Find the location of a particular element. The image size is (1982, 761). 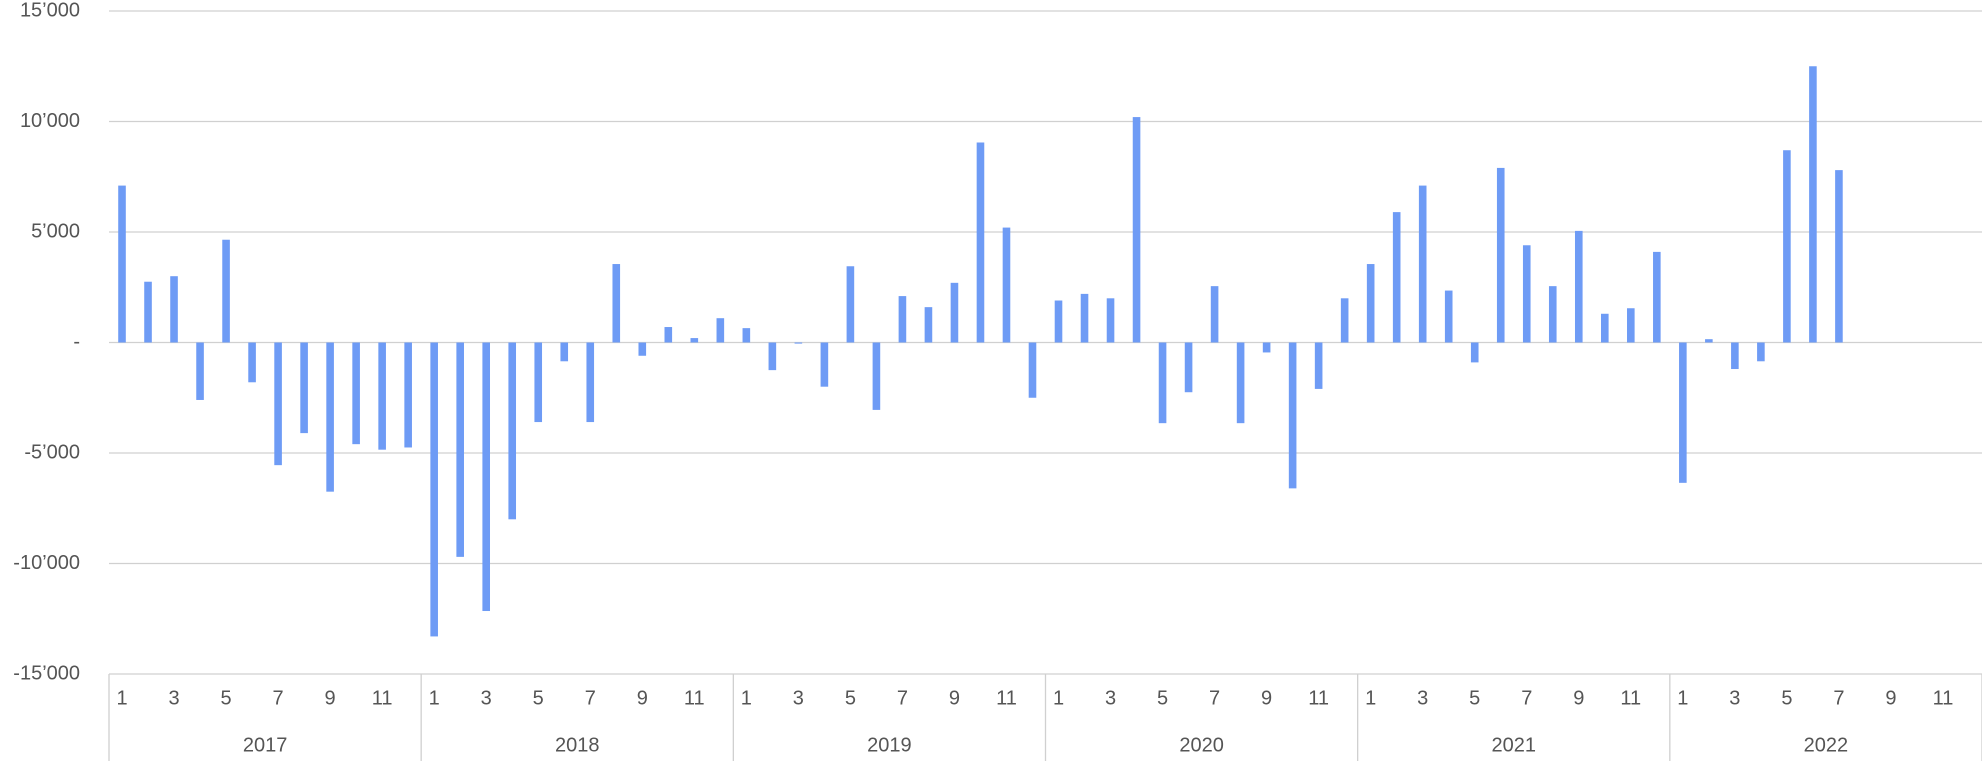

y-tick-label: -10’000 is located at coordinates (46, 563).